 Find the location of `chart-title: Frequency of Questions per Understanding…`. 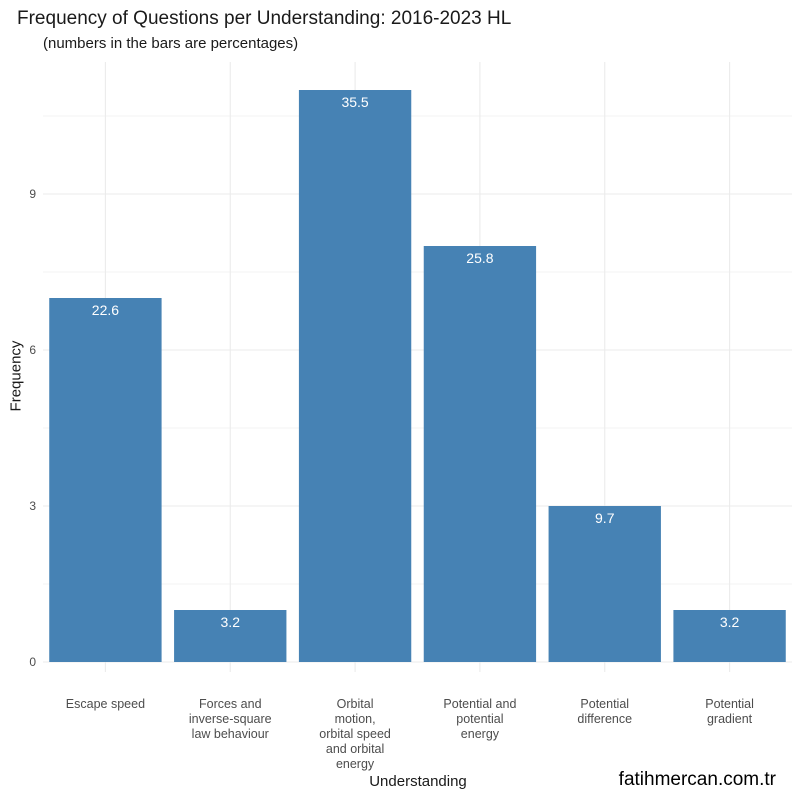

chart-title: Frequency of Questions per Understanding… is located at coordinates (264, 18).